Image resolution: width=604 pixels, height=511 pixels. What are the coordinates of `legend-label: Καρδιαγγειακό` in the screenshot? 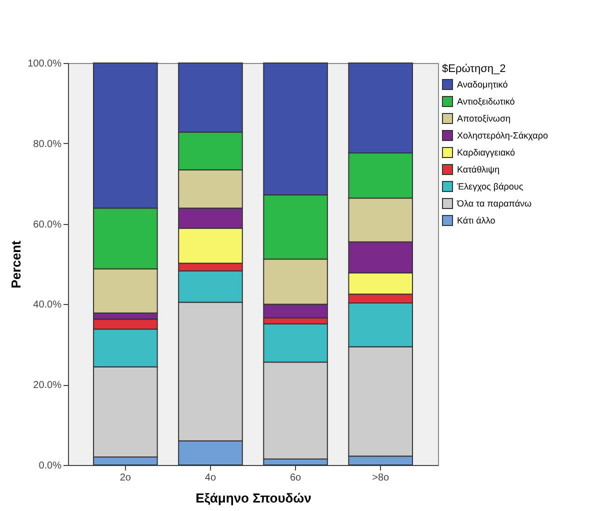 It's located at (486, 153).